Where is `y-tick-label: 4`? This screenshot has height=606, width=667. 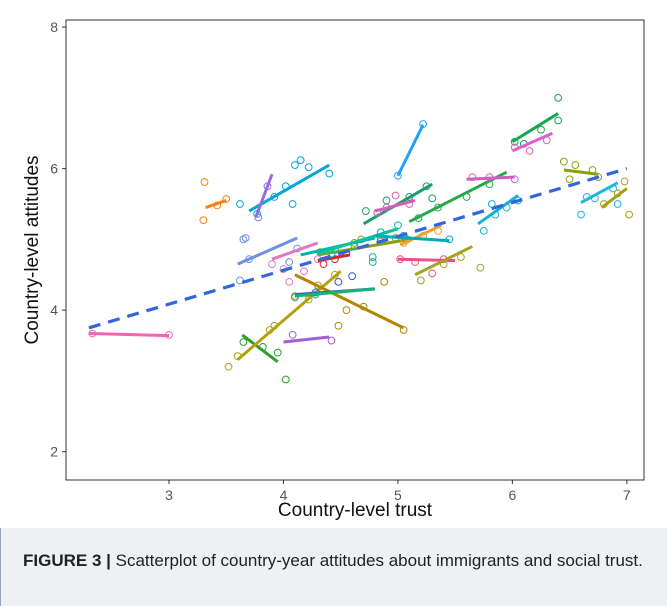
y-tick-label: 4 is located at coordinates (54, 310).